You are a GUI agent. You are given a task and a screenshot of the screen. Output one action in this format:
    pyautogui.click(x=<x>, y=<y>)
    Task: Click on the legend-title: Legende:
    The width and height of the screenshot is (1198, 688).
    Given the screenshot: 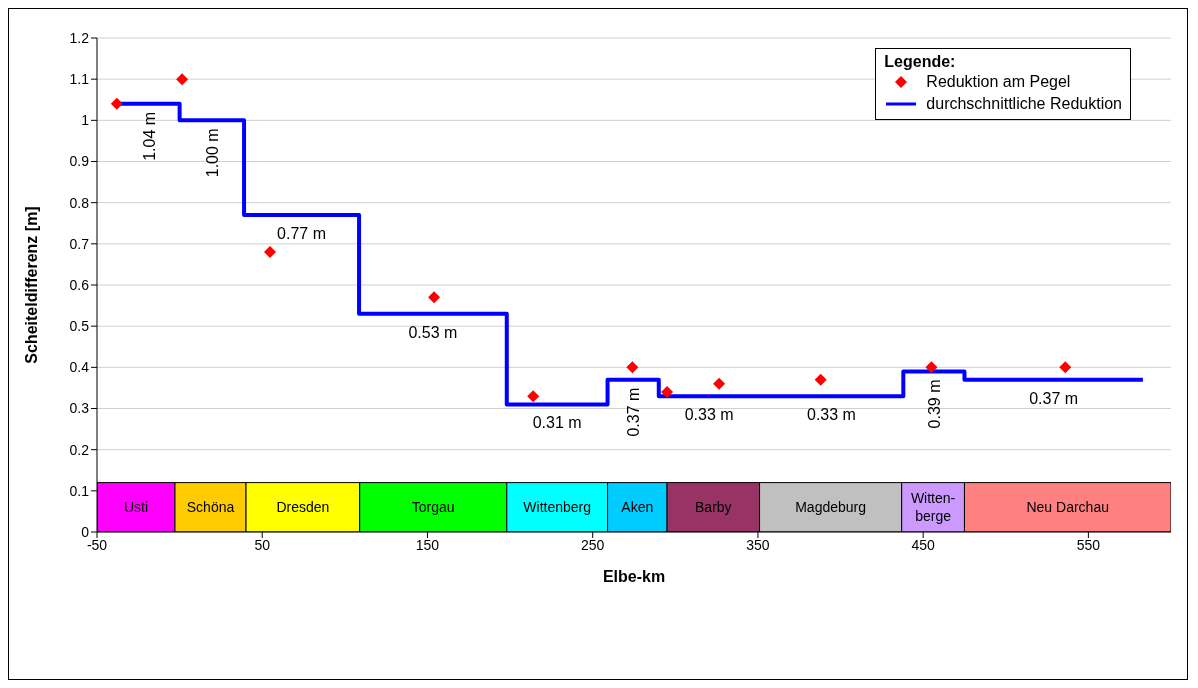 What is the action you would take?
    pyautogui.click(x=920, y=62)
    